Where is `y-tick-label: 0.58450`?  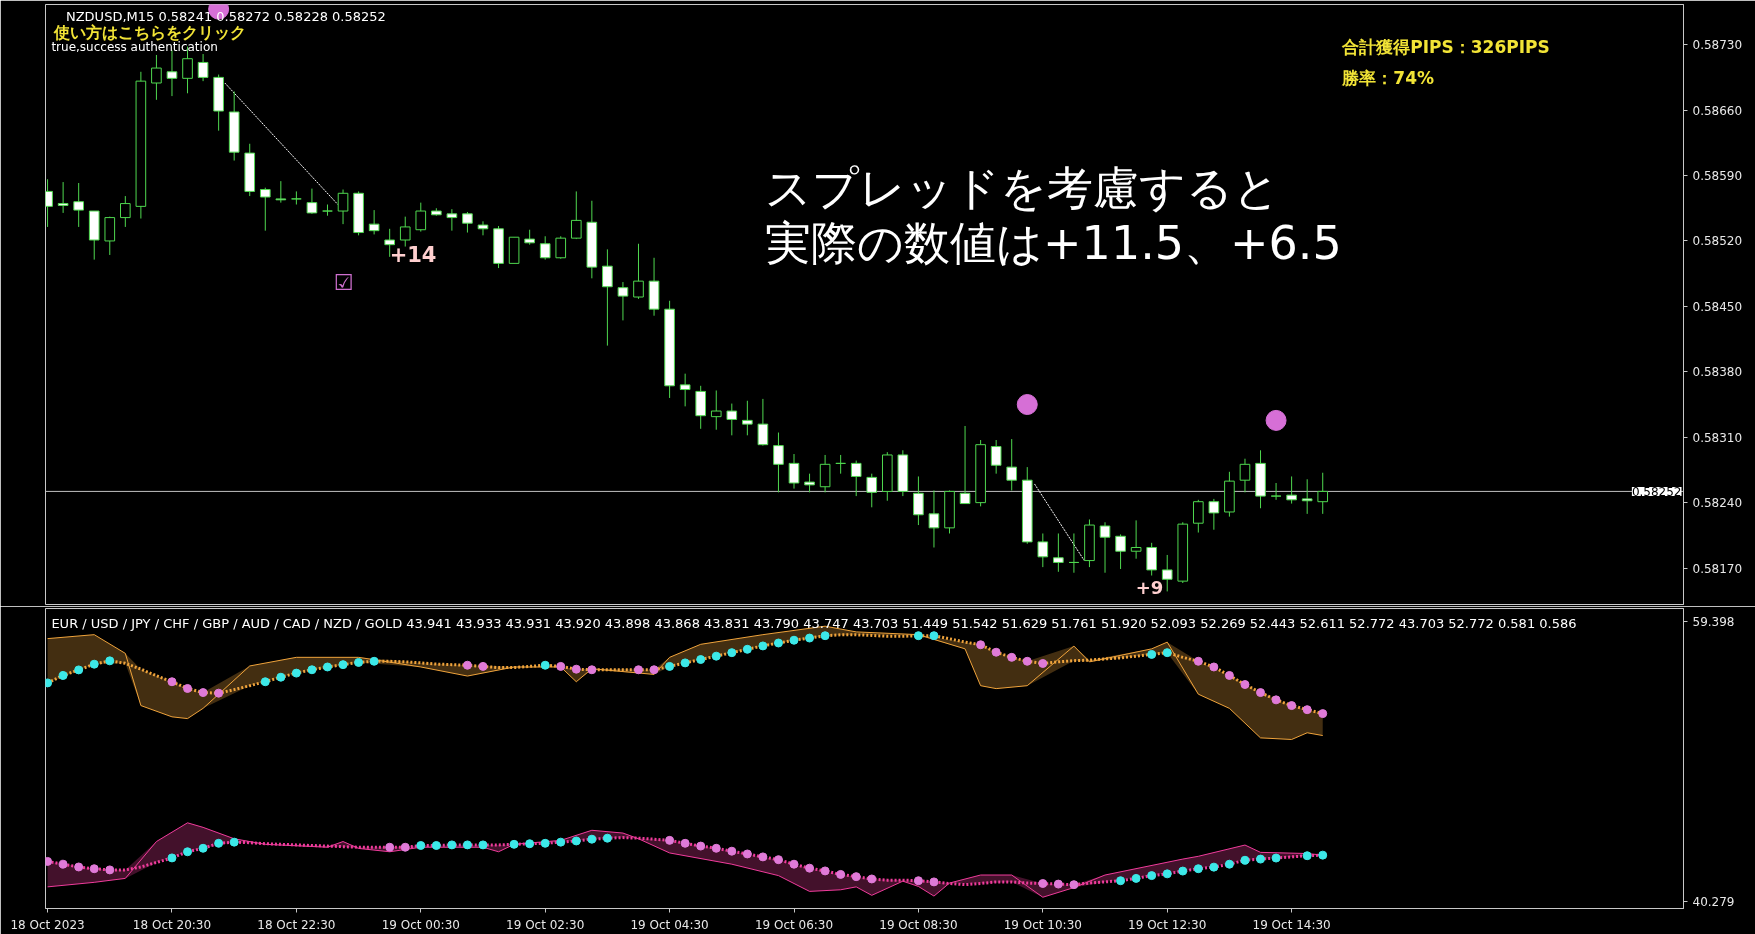
y-tick-label: 0.58450 is located at coordinates (1717, 306).